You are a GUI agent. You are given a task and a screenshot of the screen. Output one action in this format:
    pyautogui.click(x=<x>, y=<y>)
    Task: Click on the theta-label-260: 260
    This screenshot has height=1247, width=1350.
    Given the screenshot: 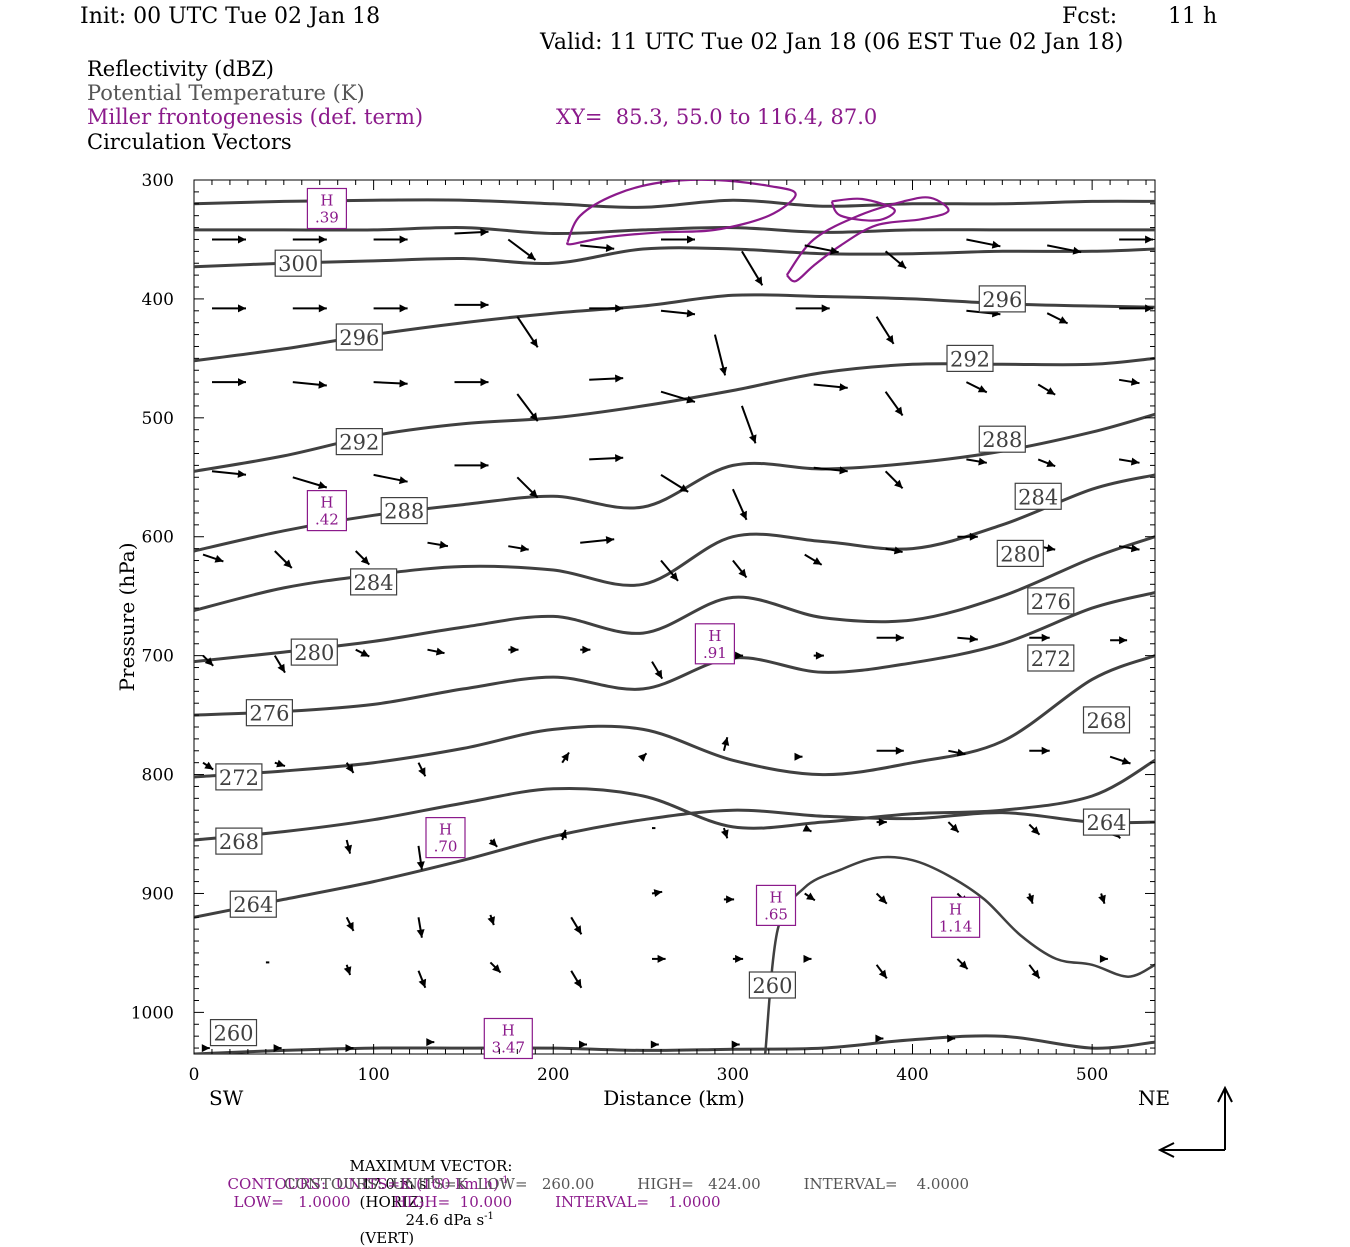 What is the action you would take?
    pyautogui.click(x=772, y=985)
    